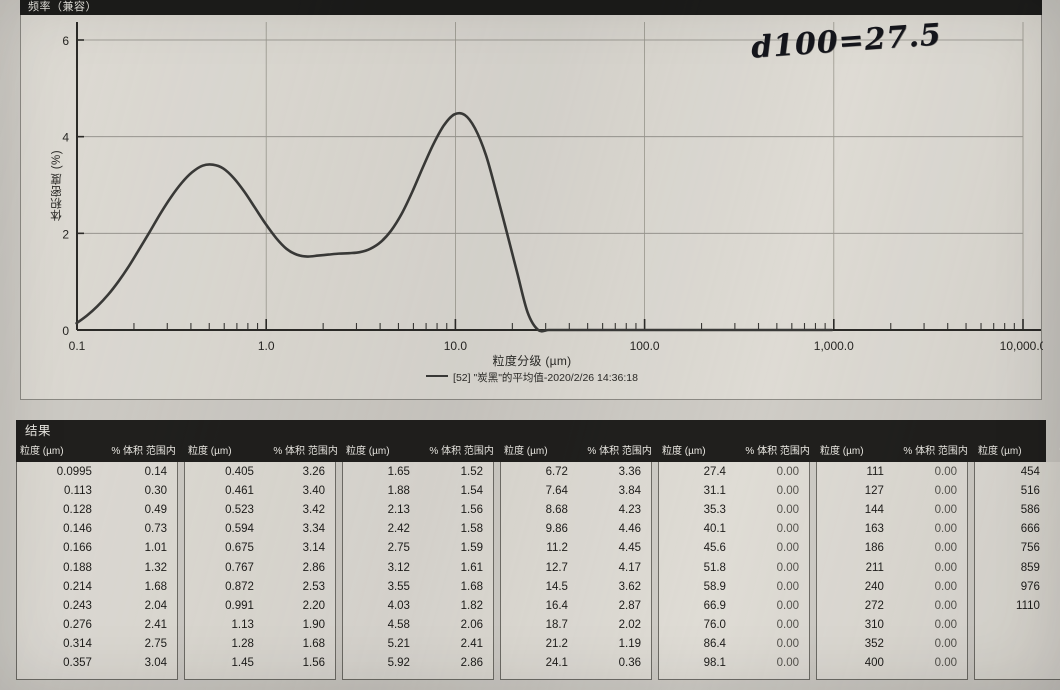  I want to click on cell-particle-size: 27.4, so click(714, 471).